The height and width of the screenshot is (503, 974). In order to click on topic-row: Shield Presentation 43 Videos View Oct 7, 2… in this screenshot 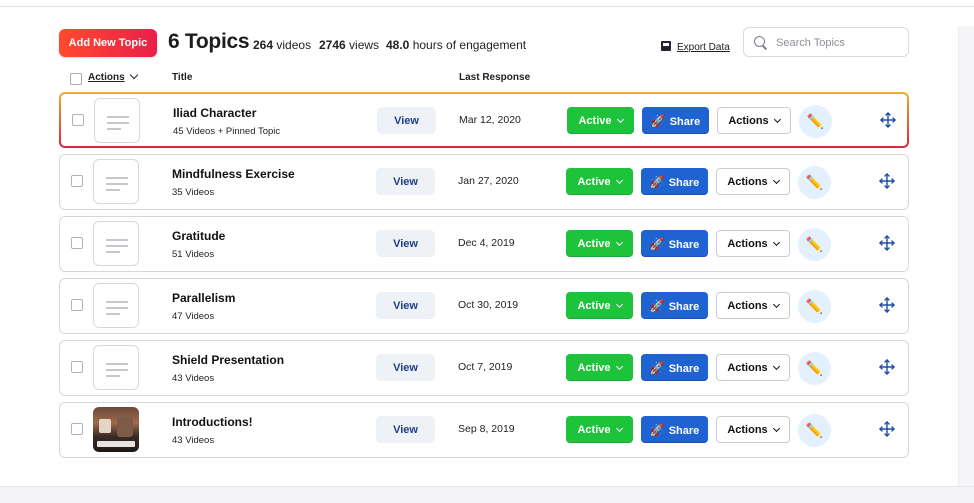, I will do `click(484, 368)`.